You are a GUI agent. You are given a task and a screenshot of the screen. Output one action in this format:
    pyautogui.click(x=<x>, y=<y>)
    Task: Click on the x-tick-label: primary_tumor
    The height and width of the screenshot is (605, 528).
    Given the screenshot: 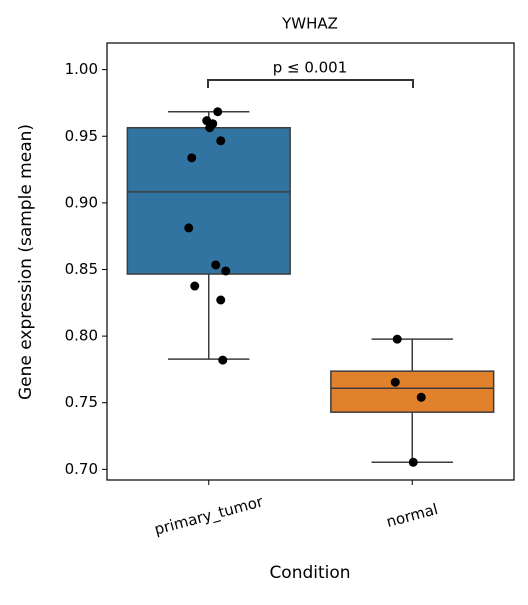 What is the action you would take?
    pyautogui.click(x=208, y=515)
    